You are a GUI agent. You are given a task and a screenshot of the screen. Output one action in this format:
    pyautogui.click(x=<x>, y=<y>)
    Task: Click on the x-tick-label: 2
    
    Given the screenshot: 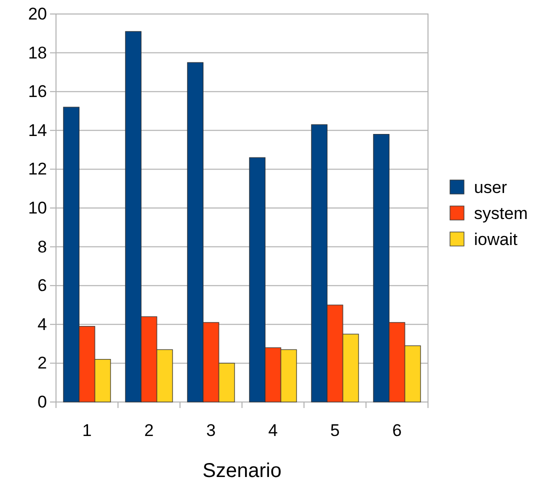 What is the action you would take?
    pyautogui.click(x=149, y=430)
    